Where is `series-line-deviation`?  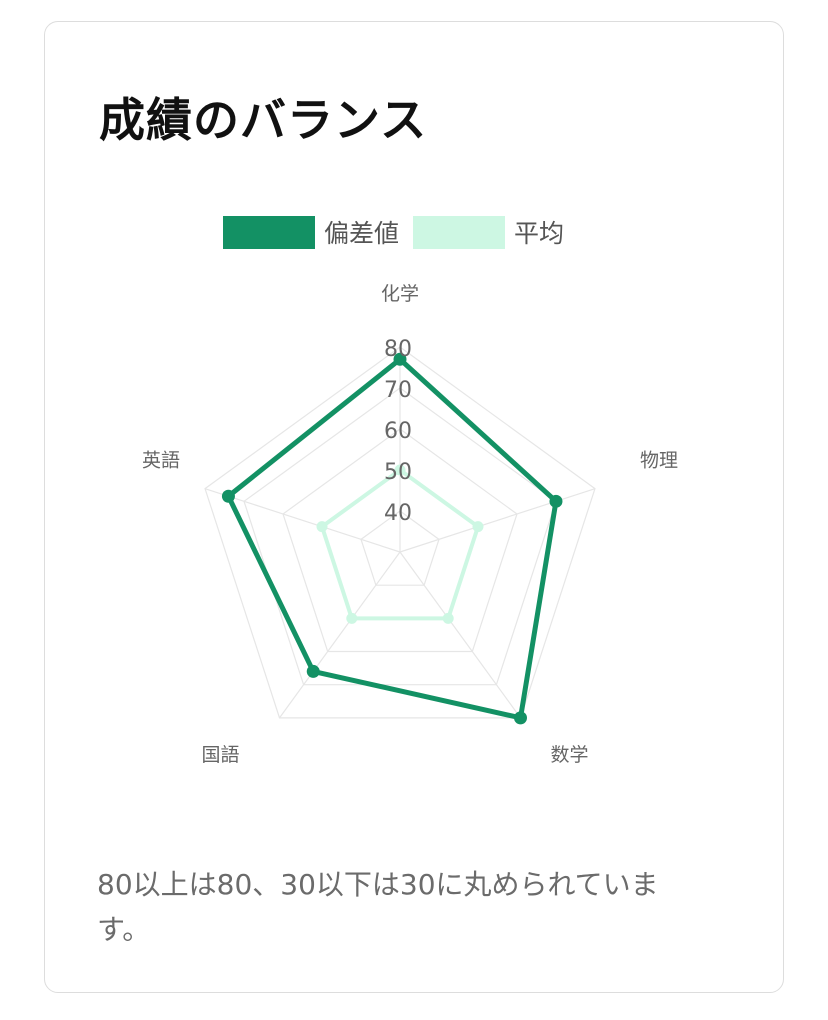 series-line-deviation is located at coordinates (392, 538).